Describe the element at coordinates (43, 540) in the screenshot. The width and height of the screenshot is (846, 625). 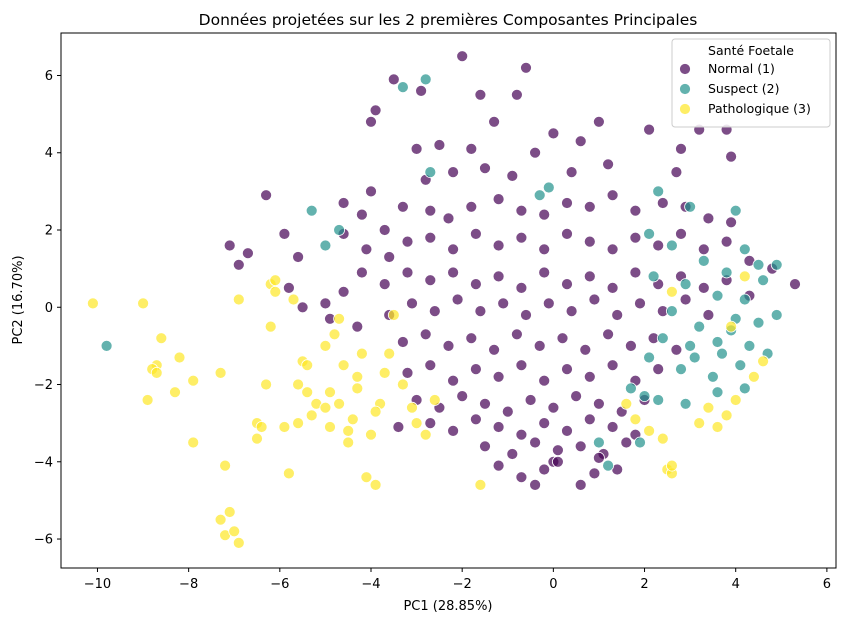
I see `y-tick-label: −6` at that location.